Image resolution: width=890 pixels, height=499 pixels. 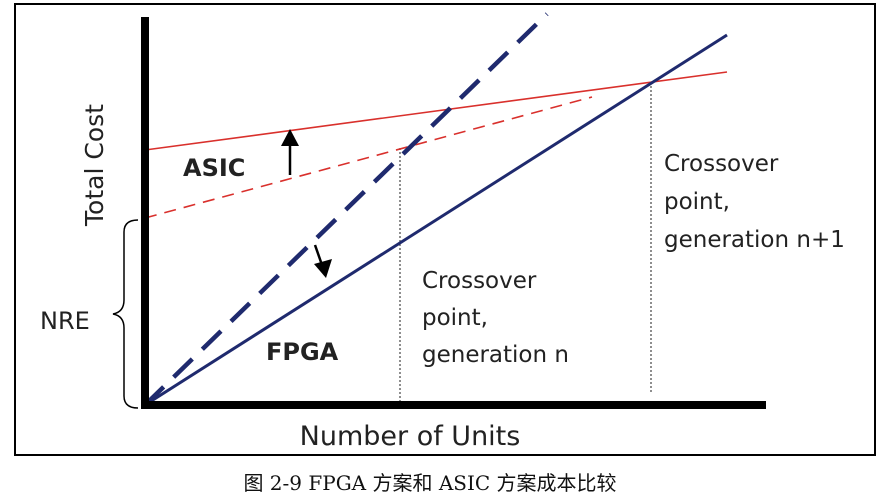 What do you see at coordinates (125, 314) in the screenshot?
I see `nre-brace` at bounding box center [125, 314].